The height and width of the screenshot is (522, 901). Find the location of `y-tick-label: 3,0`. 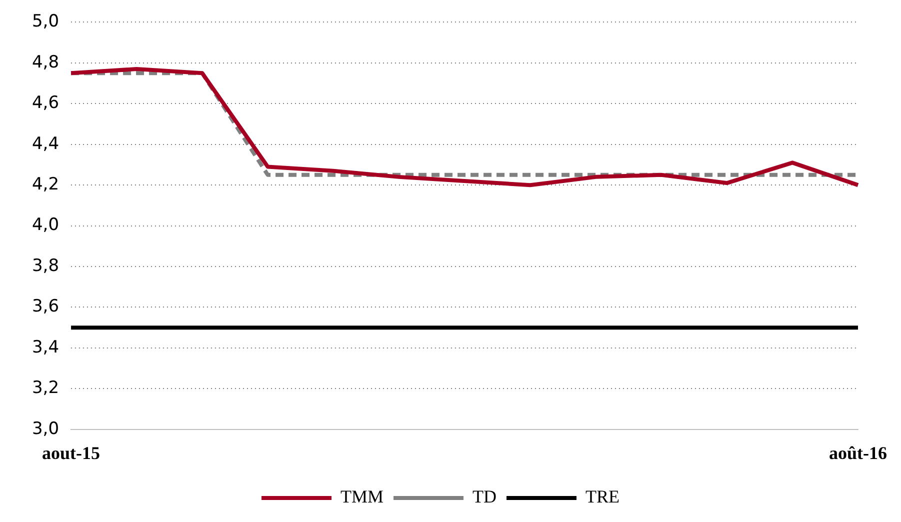

y-tick-label: 3,0 is located at coordinates (46, 428).